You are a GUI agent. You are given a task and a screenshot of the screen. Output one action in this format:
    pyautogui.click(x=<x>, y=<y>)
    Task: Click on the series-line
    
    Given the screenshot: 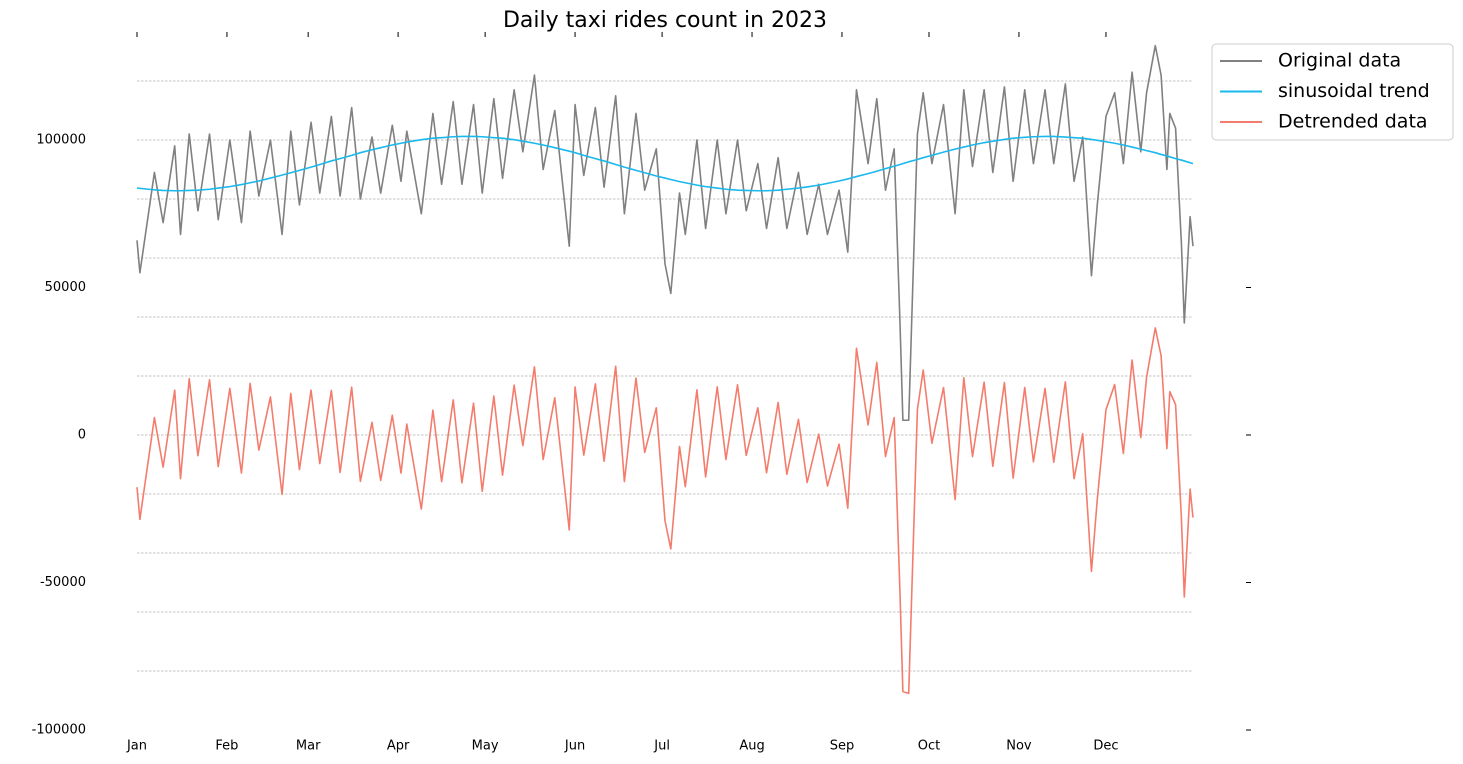 What is the action you would take?
    pyautogui.click(x=665, y=163)
    